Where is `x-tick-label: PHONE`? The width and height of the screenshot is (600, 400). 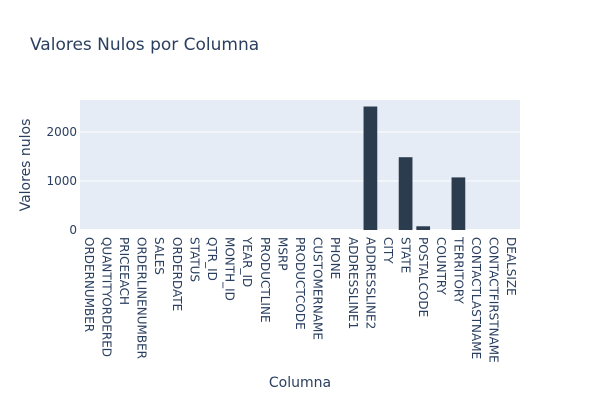 x-tick-label: PHONE is located at coordinates (335, 258).